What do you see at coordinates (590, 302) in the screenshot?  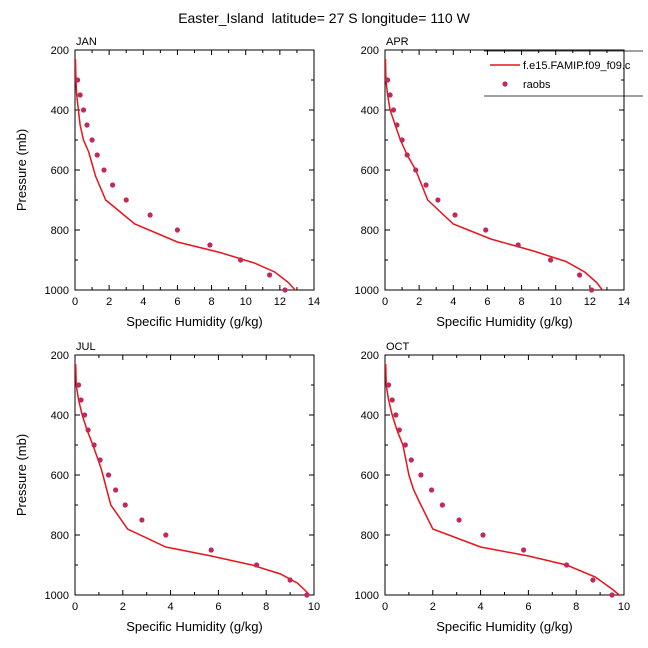 I see `x-tick-label: 12` at bounding box center [590, 302].